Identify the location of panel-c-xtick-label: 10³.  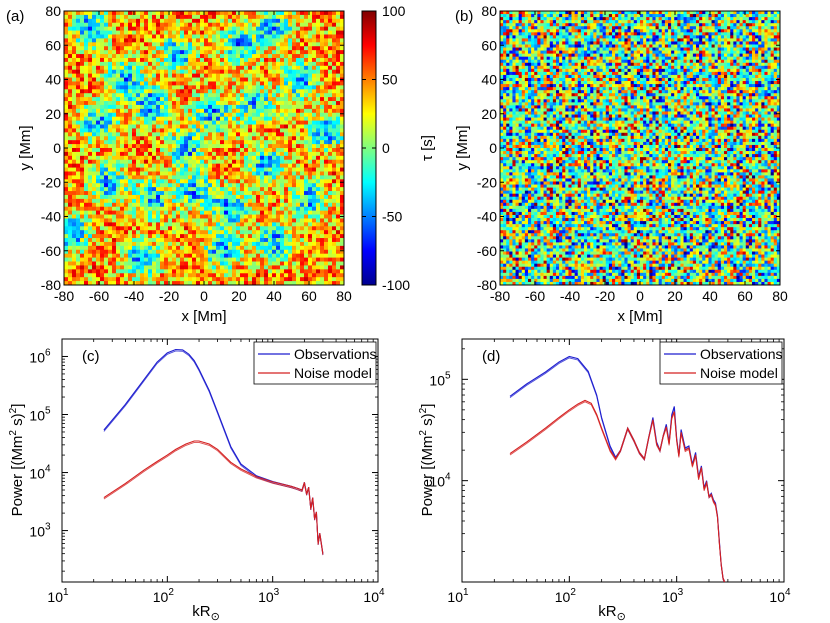
(269, 596).